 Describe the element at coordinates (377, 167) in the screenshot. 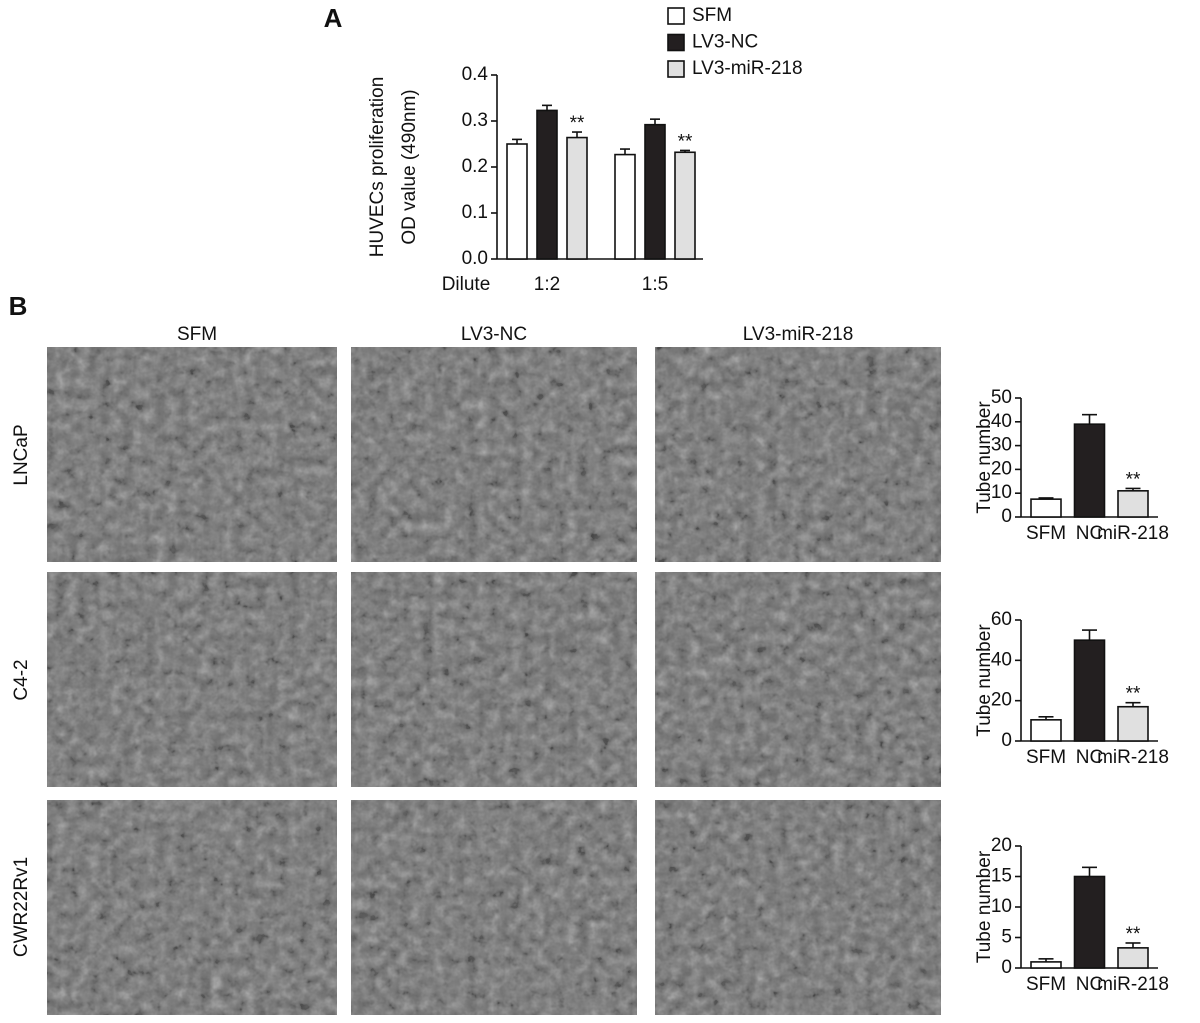

I see `y-axis-label: HUVECs proliferation` at that location.